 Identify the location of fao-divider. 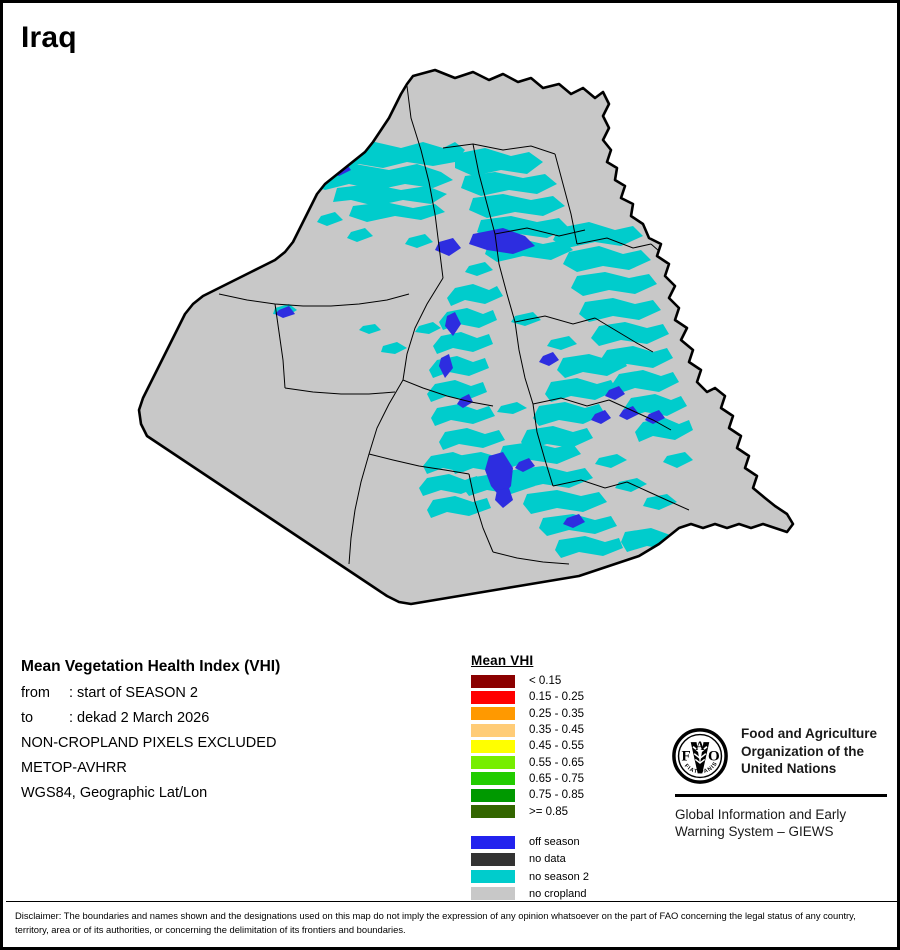
(781, 795).